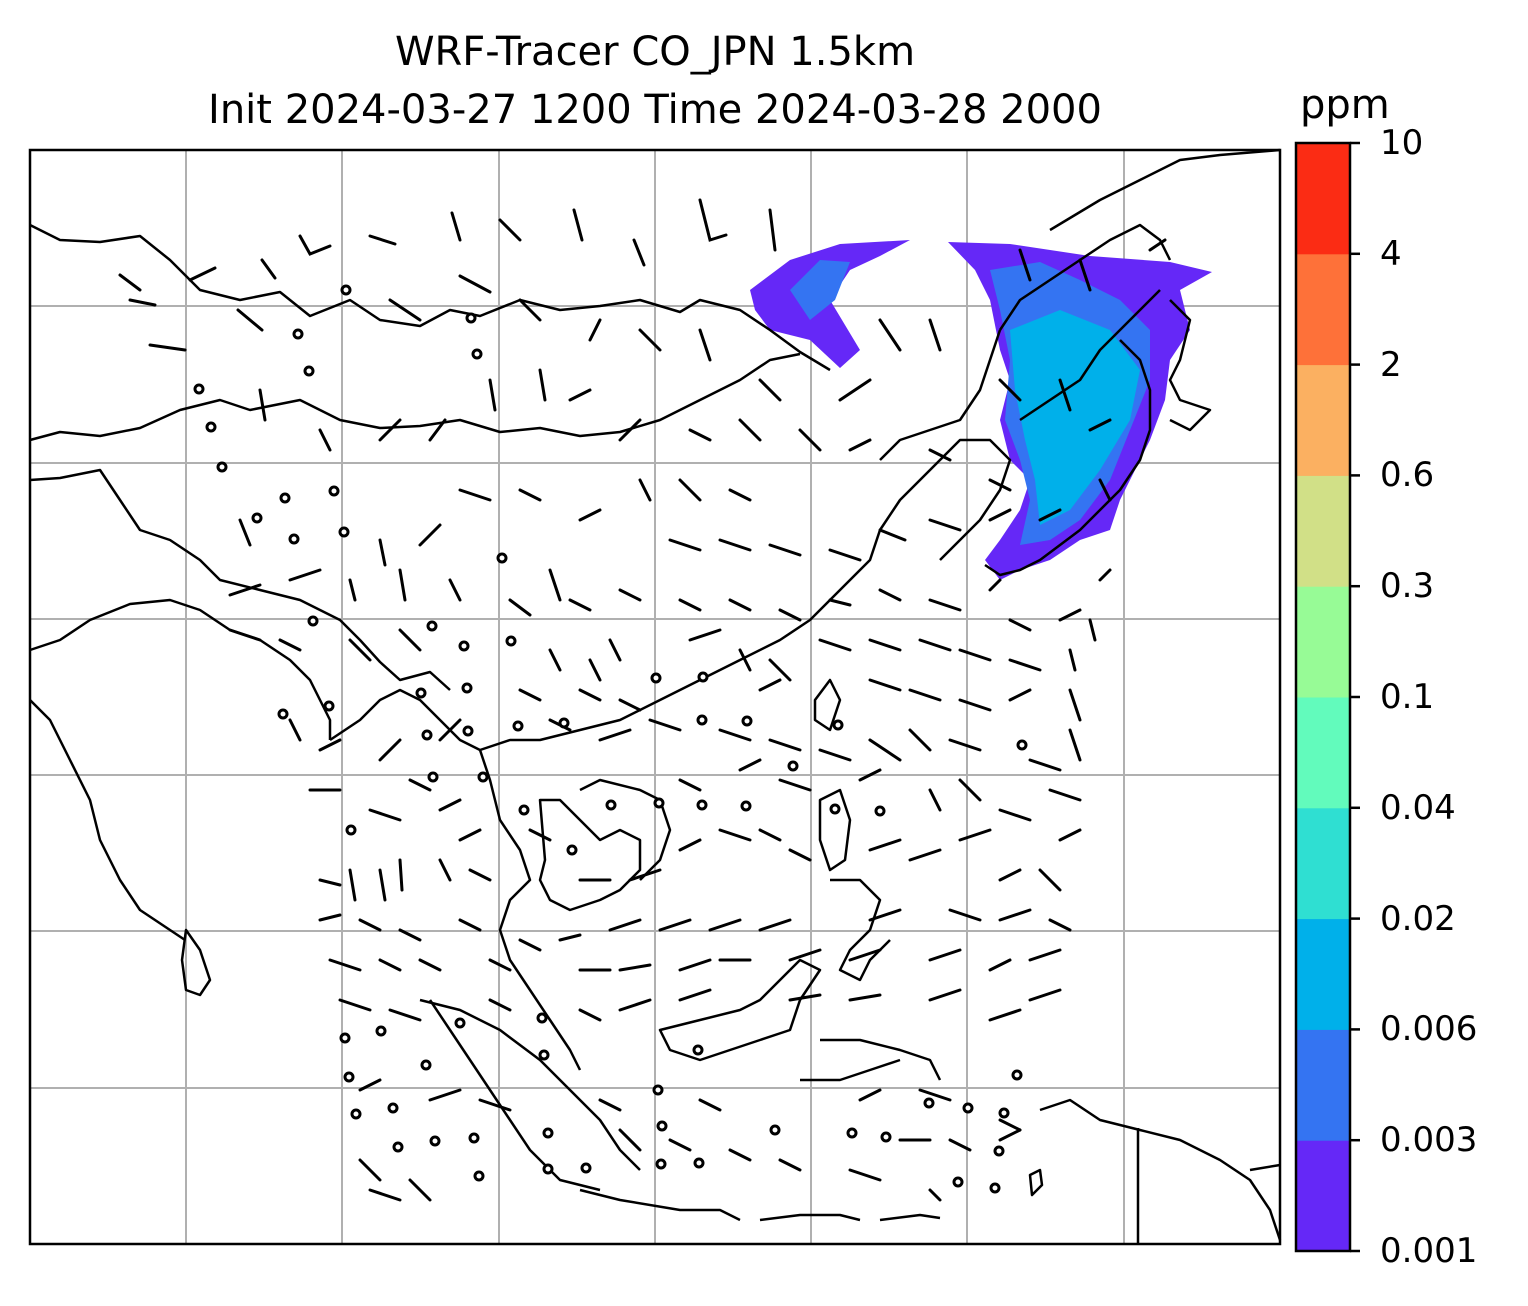 The height and width of the screenshot is (1306, 1528). Describe the element at coordinates (1407, 475) in the screenshot. I see `colorbar-tick-label: 0.6` at that location.